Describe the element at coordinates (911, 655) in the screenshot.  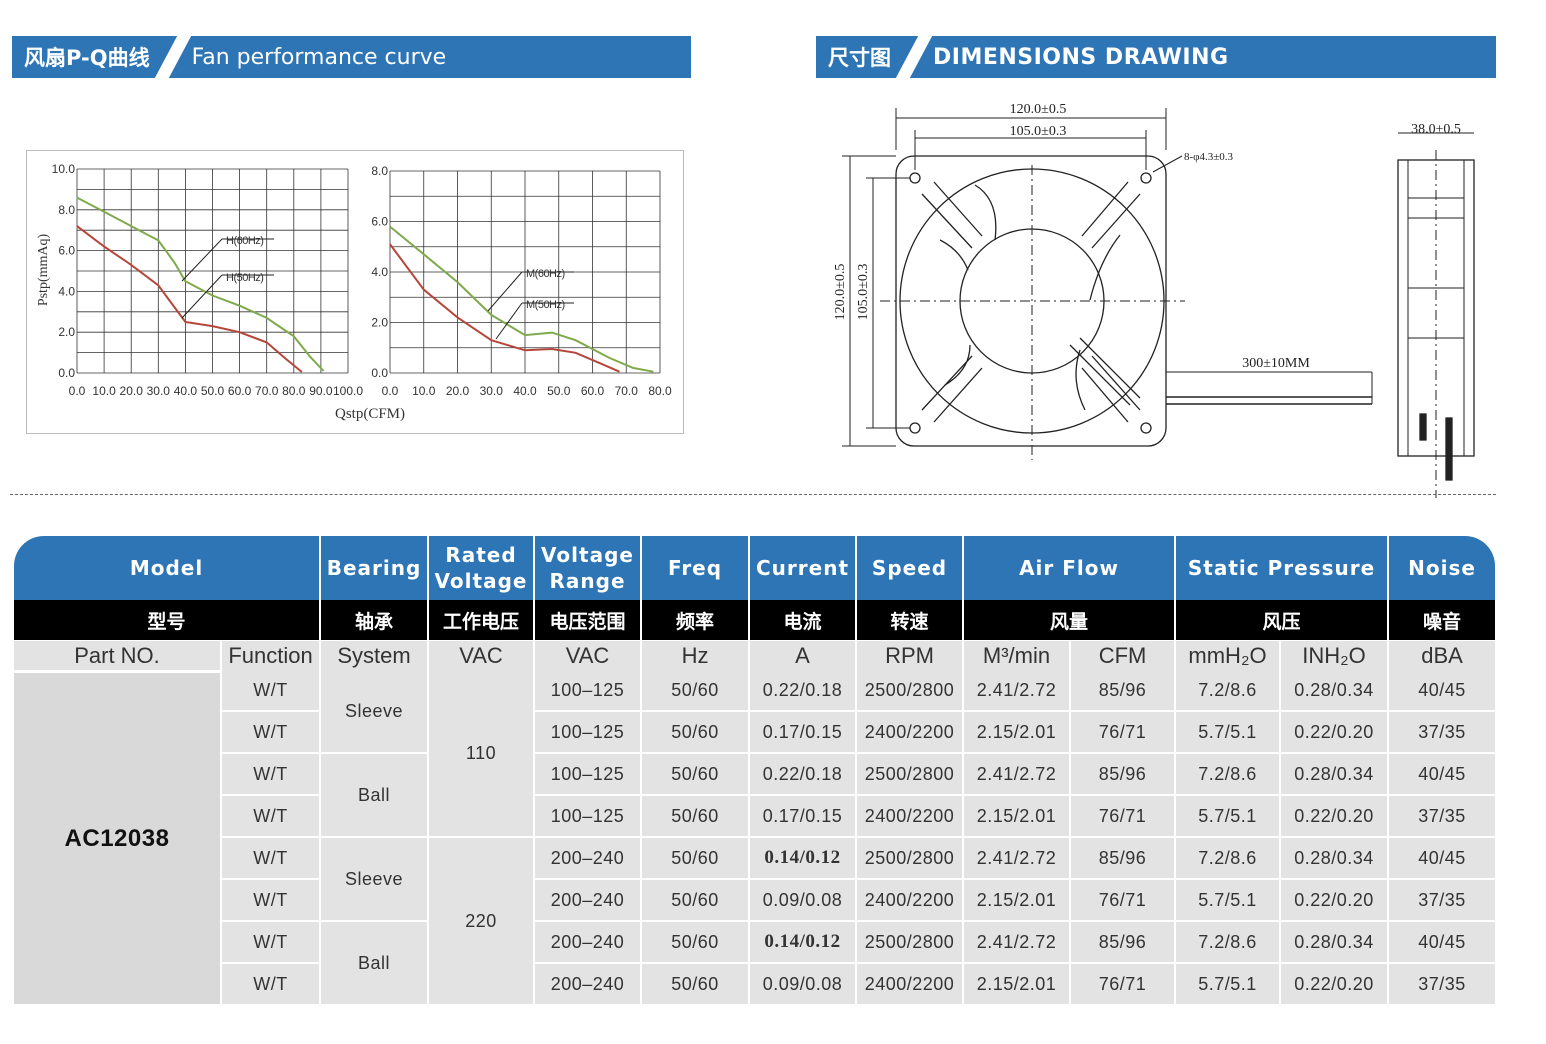
I see `unit-rpm: RPM` at that location.